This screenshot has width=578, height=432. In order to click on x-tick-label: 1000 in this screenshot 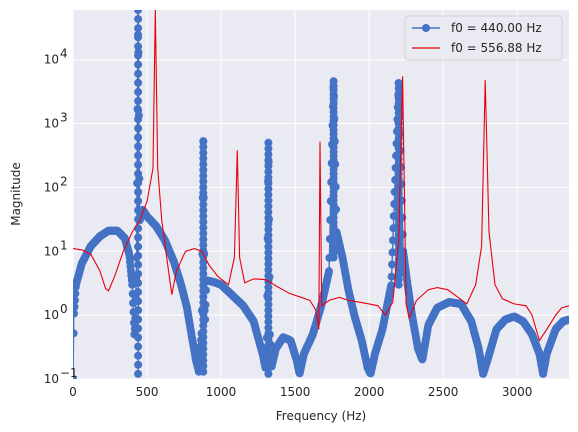, I will do `click(221, 392)`.